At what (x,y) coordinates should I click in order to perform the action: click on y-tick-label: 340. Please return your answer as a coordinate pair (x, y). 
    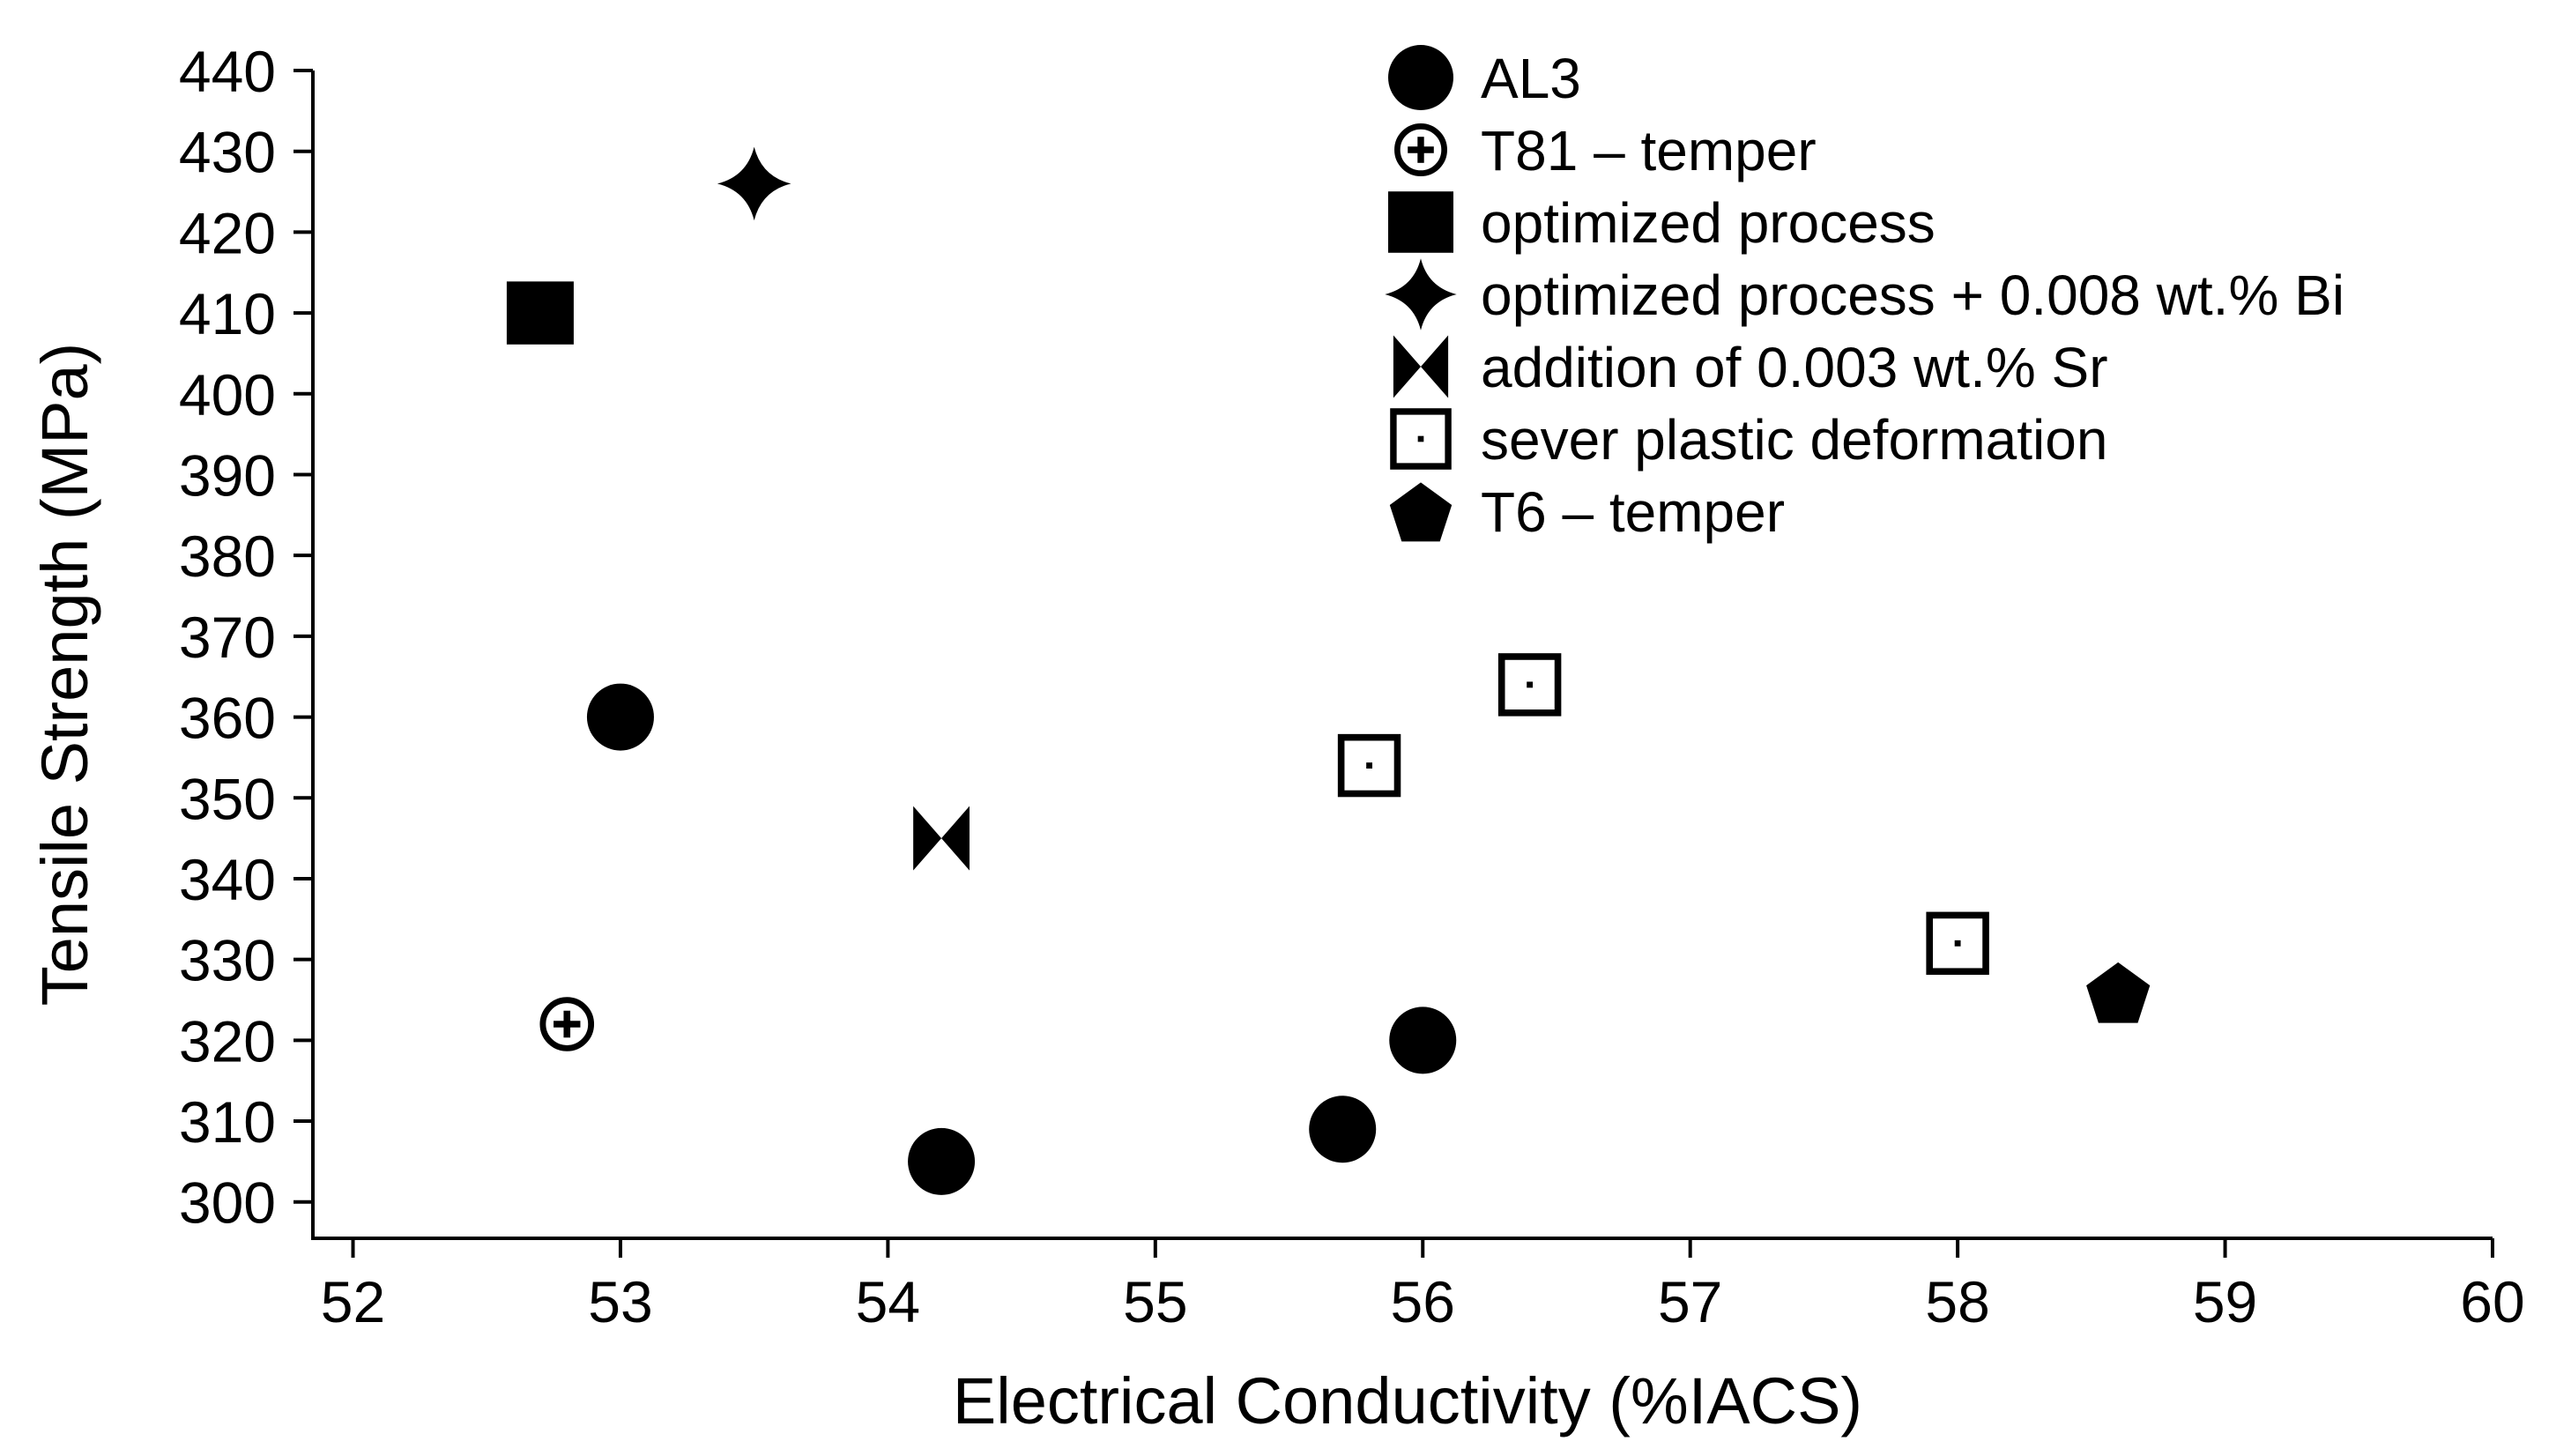
    Looking at the image, I should click on (227, 879).